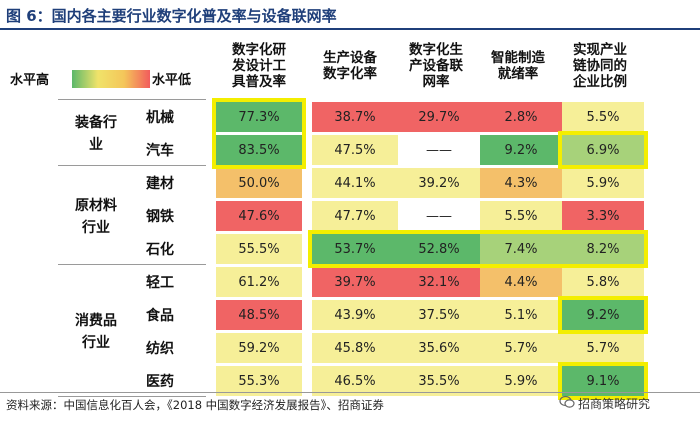 Image resolution: width=700 pixels, height=424 pixels. What do you see at coordinates (160, 184) in the screenshot?
I see `row-label: 建材` at bounding box center [160, 184].